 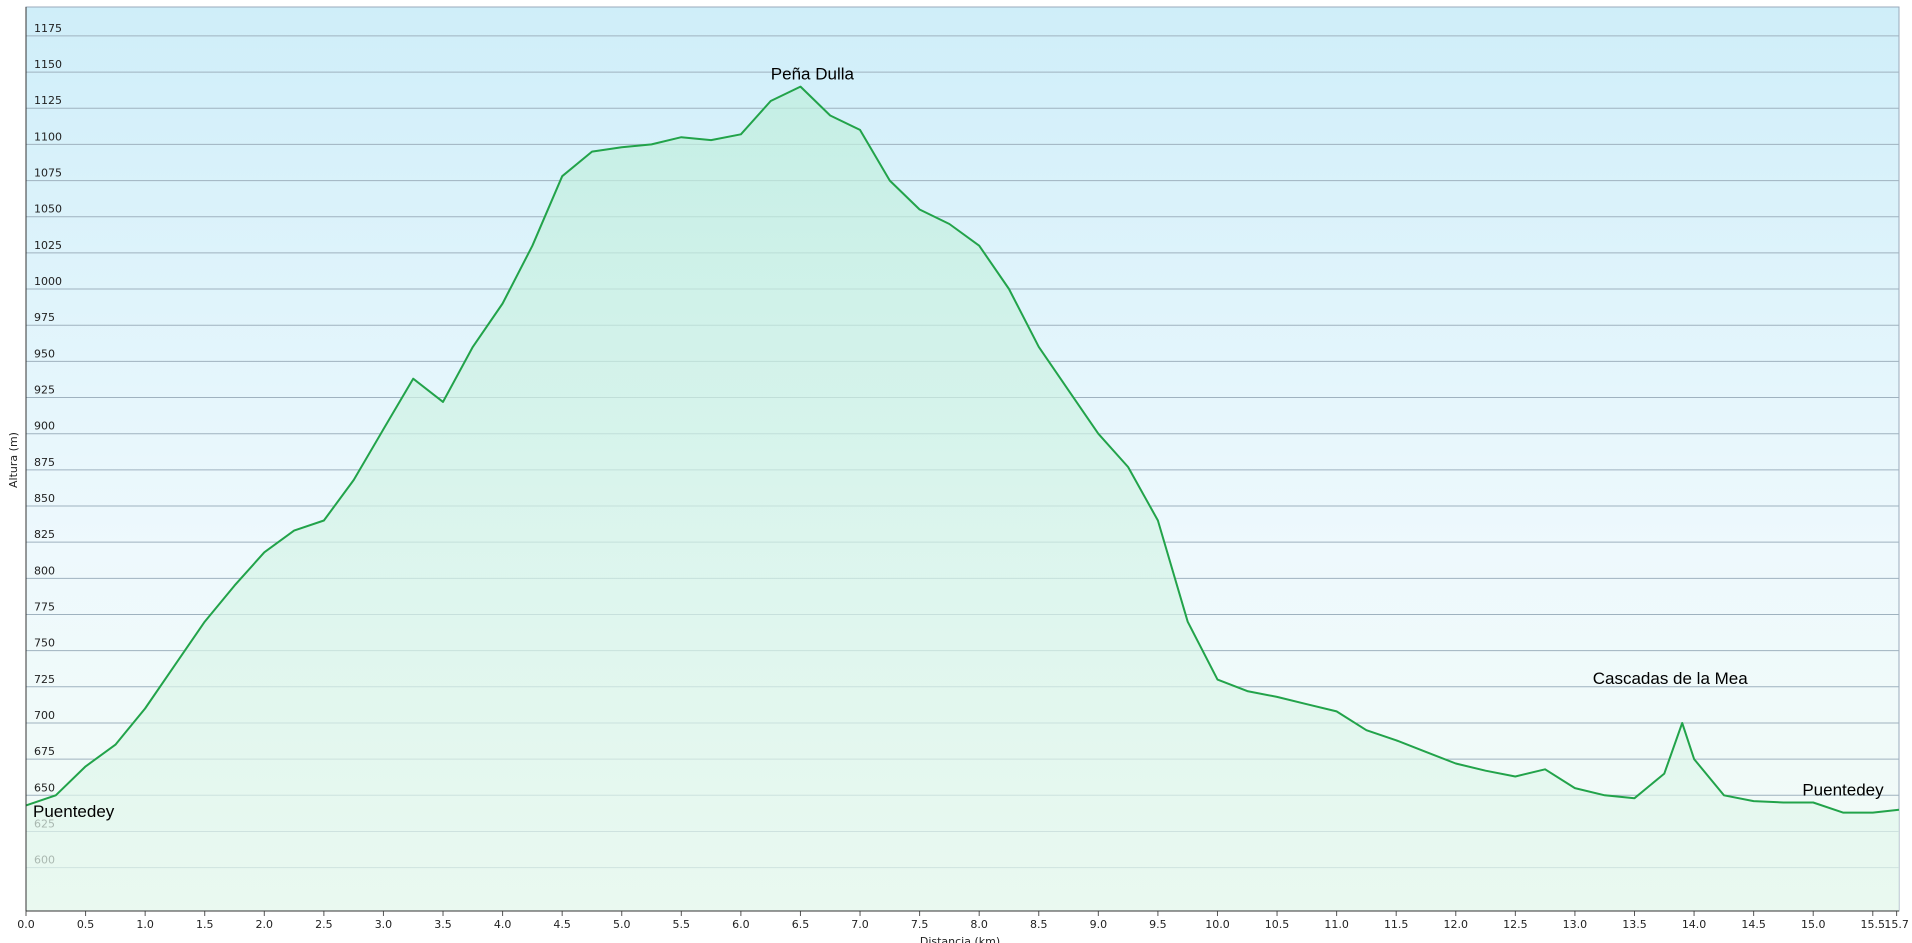 I want to click on x-tick-label: 3.0, so click(x=384, y=924).